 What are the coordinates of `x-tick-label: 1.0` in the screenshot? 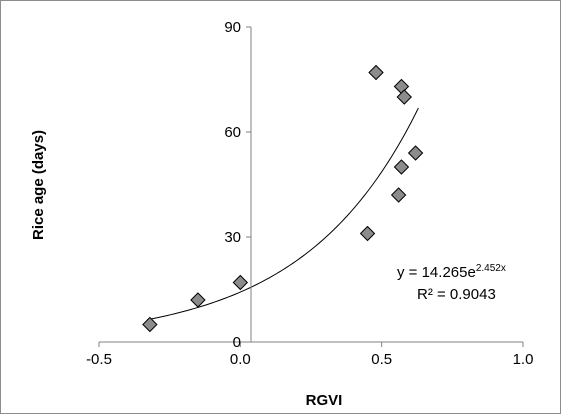 It's located at (523, 359).